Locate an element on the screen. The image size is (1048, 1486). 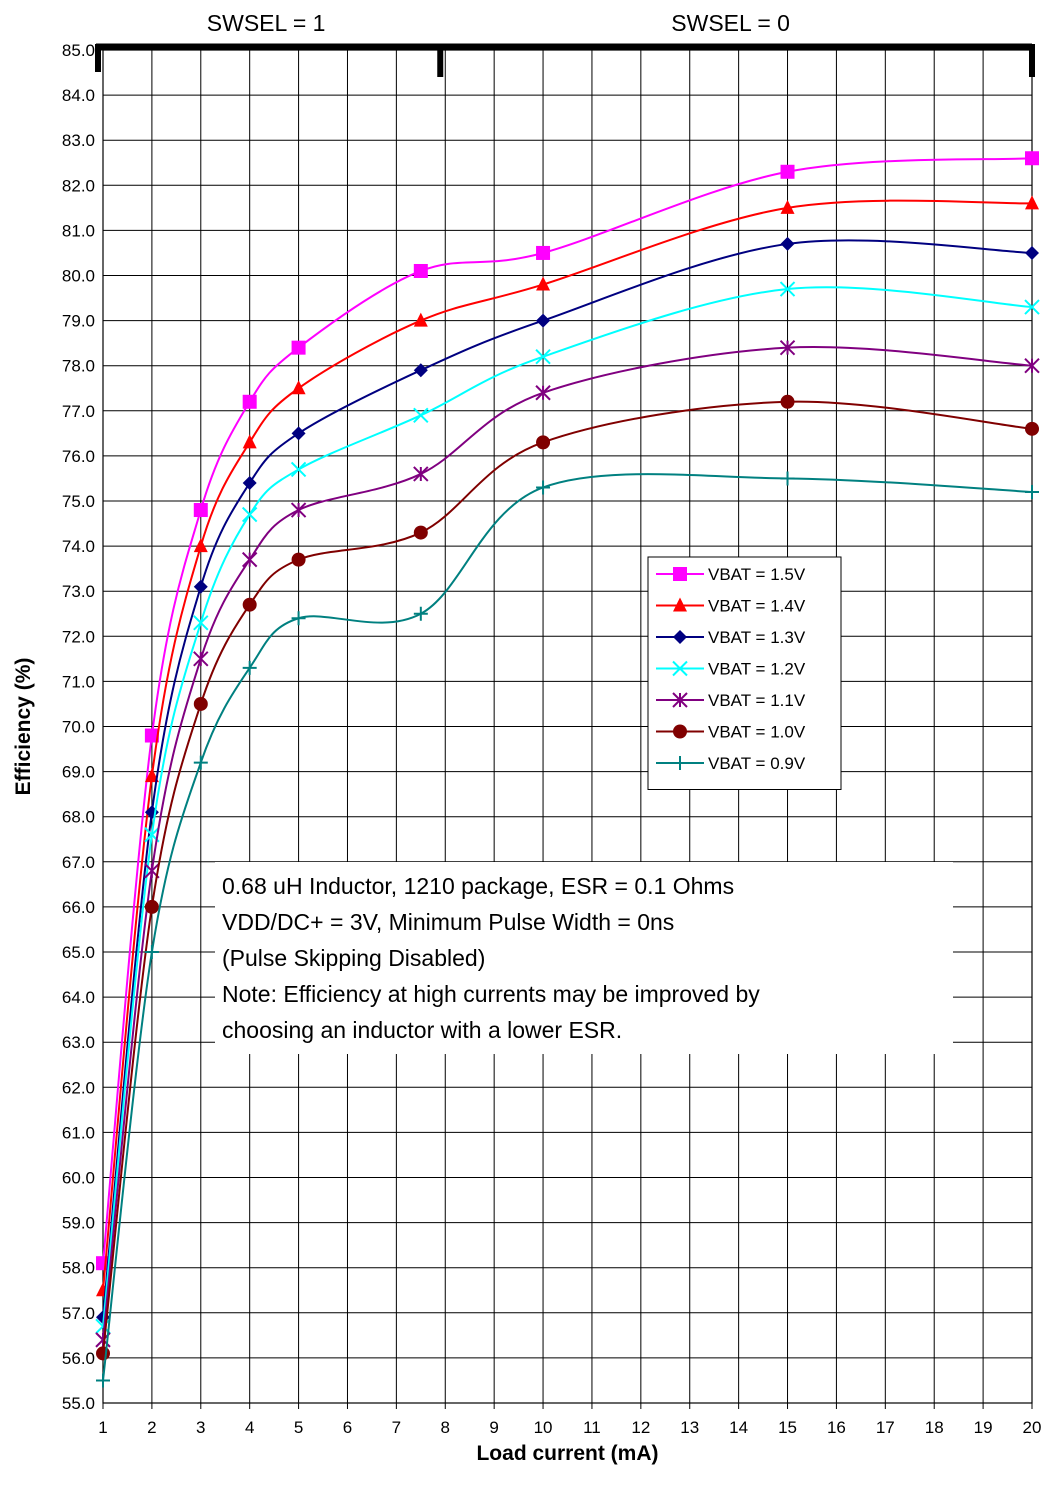
legend-label: VBAT = 1.5V is located at coordinates (757, 574).